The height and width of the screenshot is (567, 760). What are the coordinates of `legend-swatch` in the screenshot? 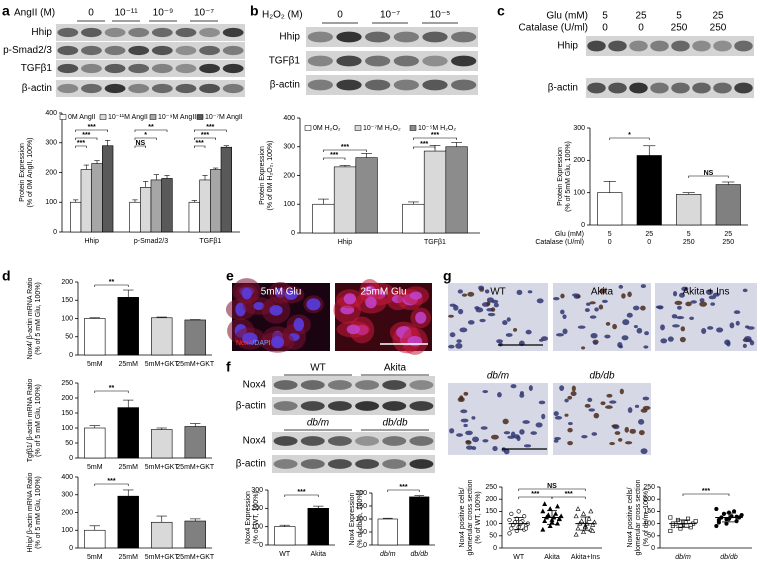 It's located at (63, 117).